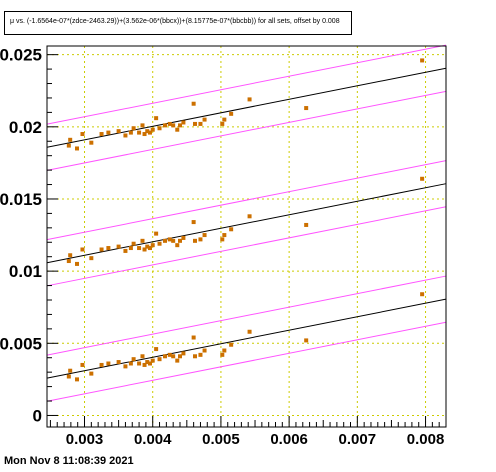 Image resolution: width=496 pixels, height=472 pixels. I want to click on x-tick-label: 0.003, so click(85, 439).